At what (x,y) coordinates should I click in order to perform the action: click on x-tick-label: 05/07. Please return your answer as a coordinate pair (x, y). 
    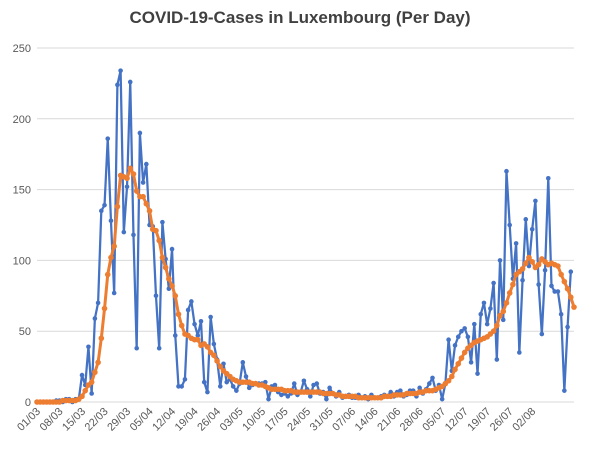
    Looking at the image, I should click on (434, 420).